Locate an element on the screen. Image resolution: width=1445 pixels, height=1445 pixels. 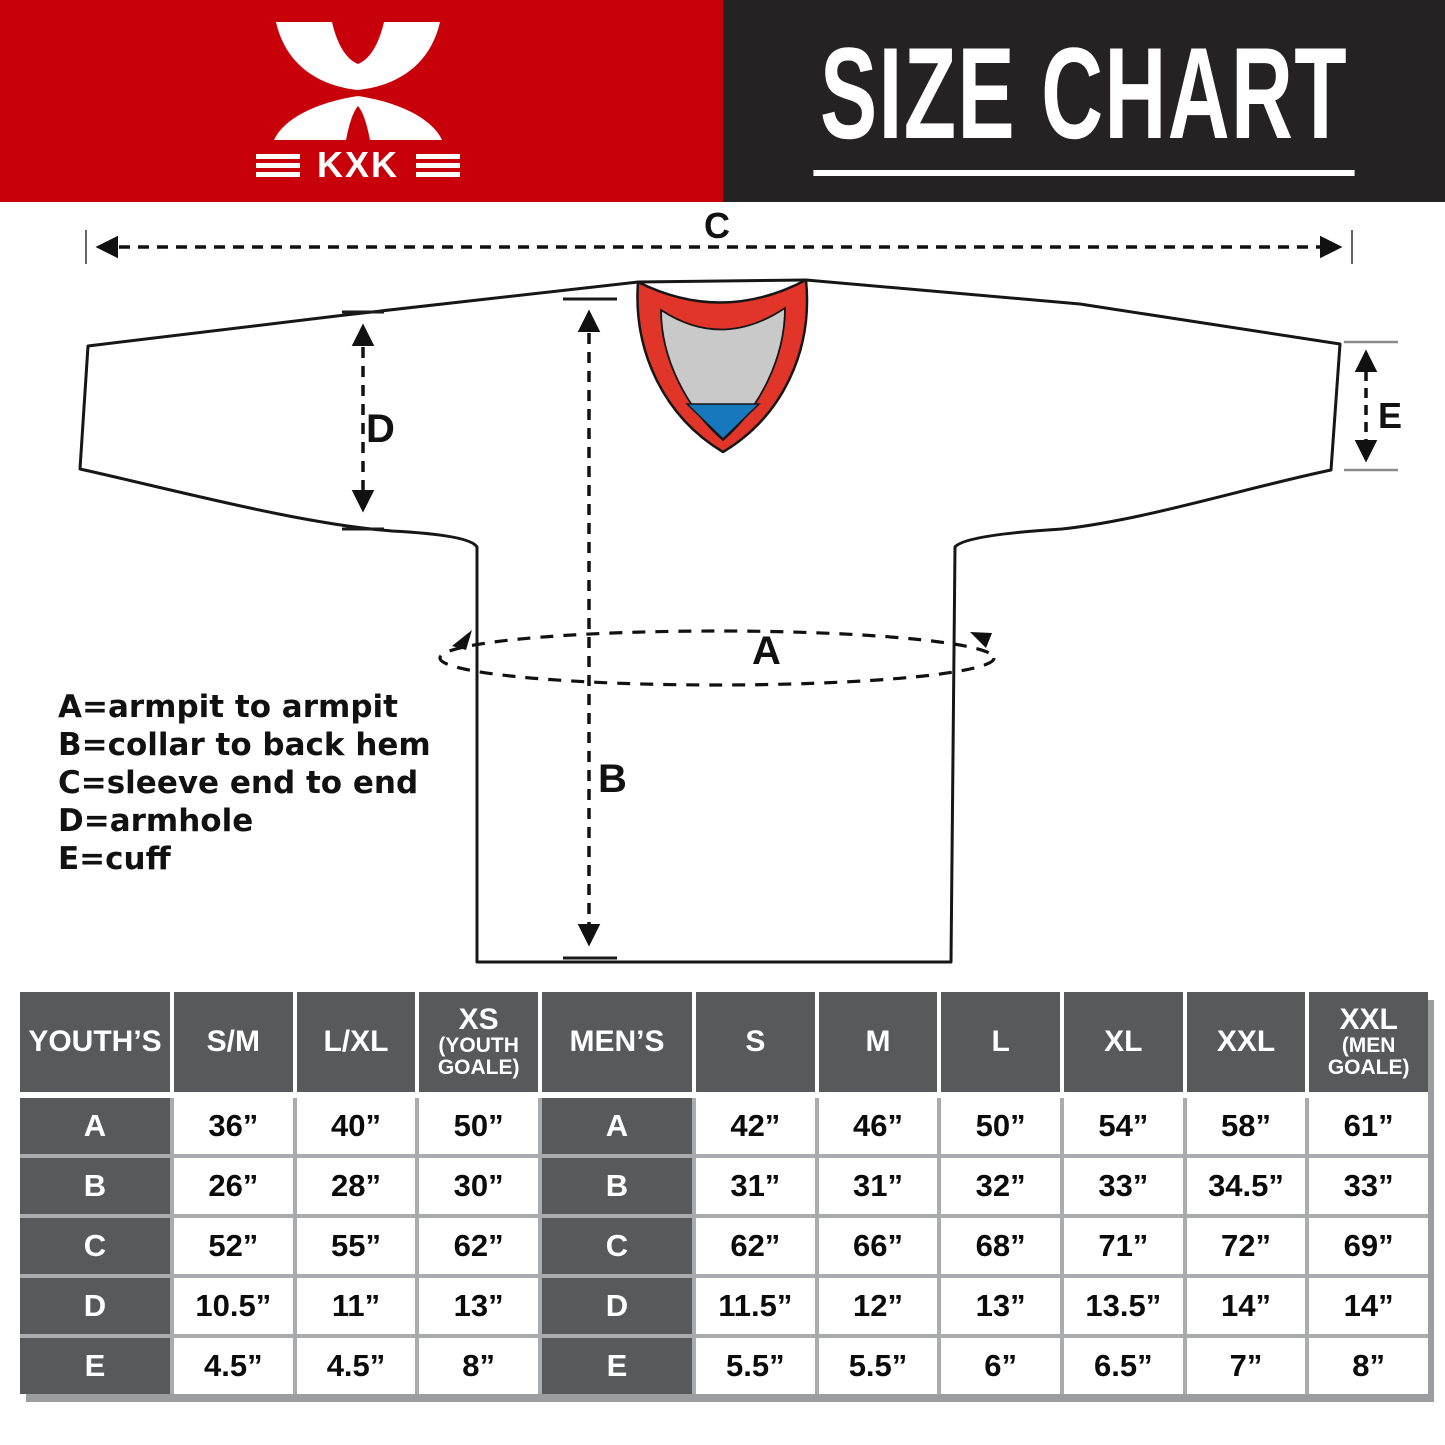
size-cell: 12” is located at coordinates (878, 1306).